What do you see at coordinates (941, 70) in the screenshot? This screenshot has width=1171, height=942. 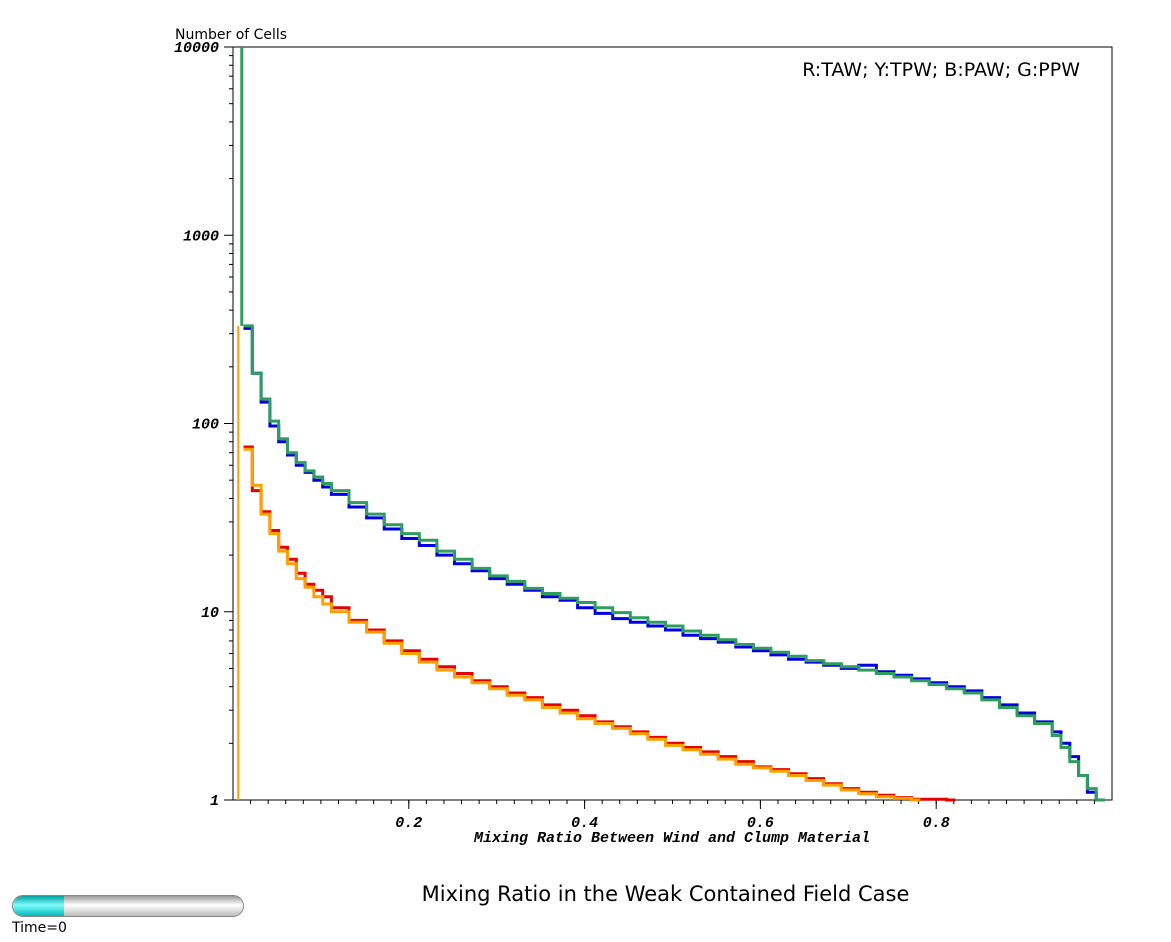 I see `legend: R:TAW; Y:TPW; B:PAW; G:PPW` at bounding box center [941, 70].